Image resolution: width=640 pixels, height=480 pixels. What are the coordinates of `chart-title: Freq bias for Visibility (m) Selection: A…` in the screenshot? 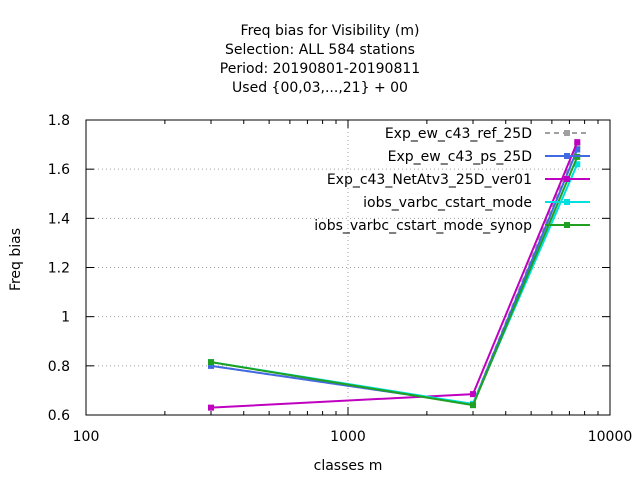 It's located at (320, 59).